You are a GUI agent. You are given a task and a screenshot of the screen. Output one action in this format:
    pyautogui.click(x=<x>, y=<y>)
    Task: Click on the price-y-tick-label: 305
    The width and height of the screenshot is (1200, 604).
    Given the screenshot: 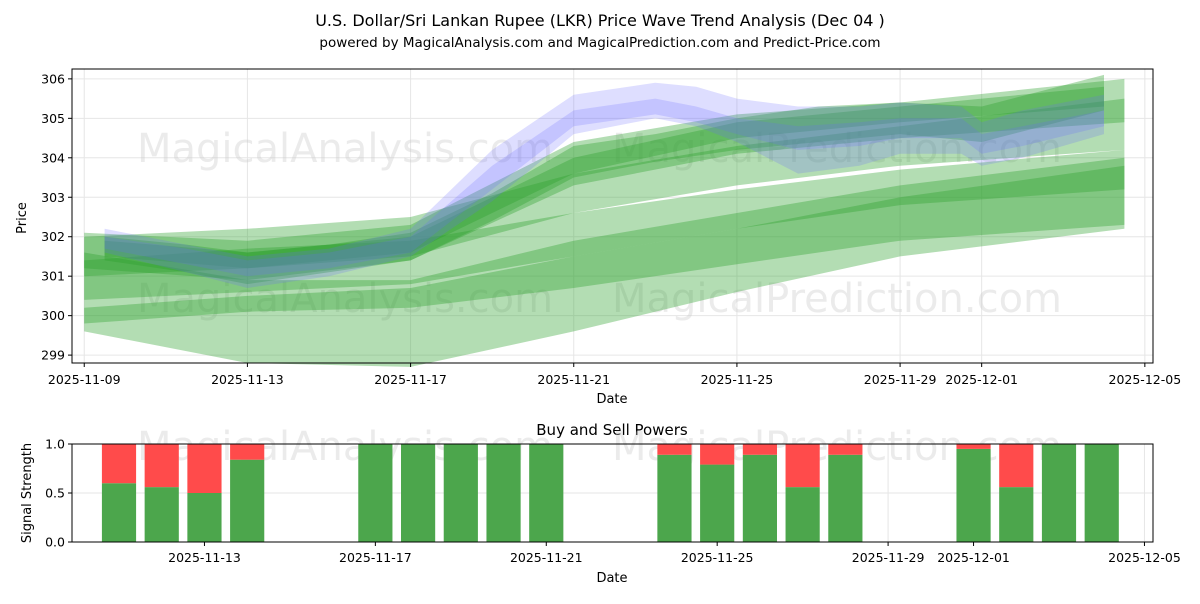 What is the action you would take?
    pyautogui.click(x=53, y=118)
    